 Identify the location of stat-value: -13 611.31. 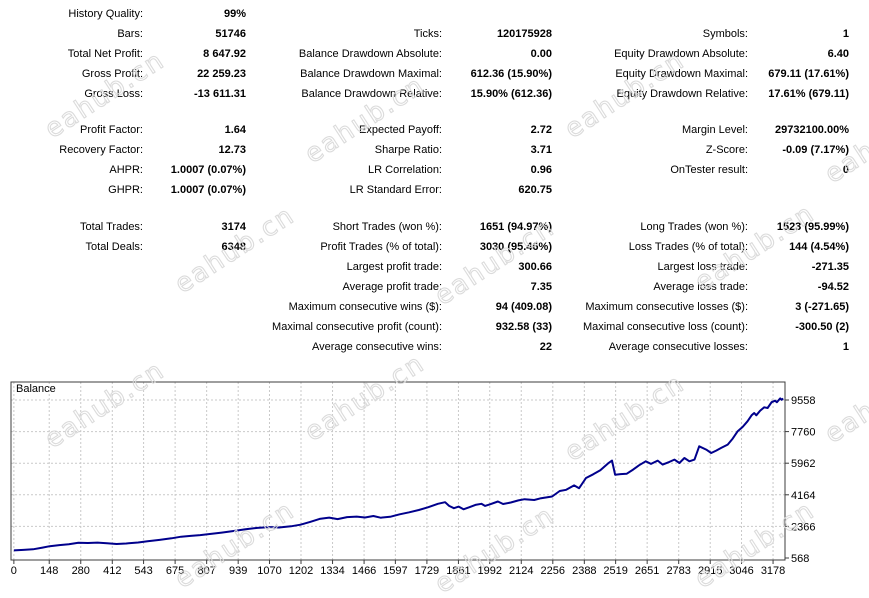
(220, 94).